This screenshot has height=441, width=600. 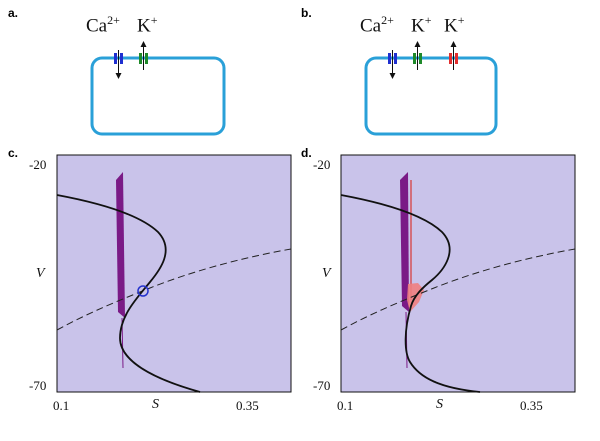 What do you see at coordinates (13, 153) in the screenshot?
I see `panel-letter-c: c.` at bounding box center [13, 153].